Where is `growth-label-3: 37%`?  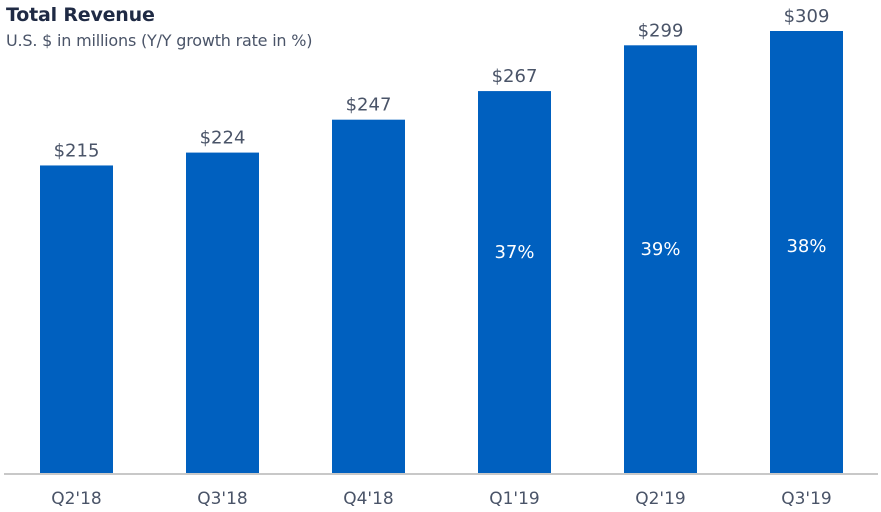
growth-label-3: 37% is located at coordinates (514, 252).